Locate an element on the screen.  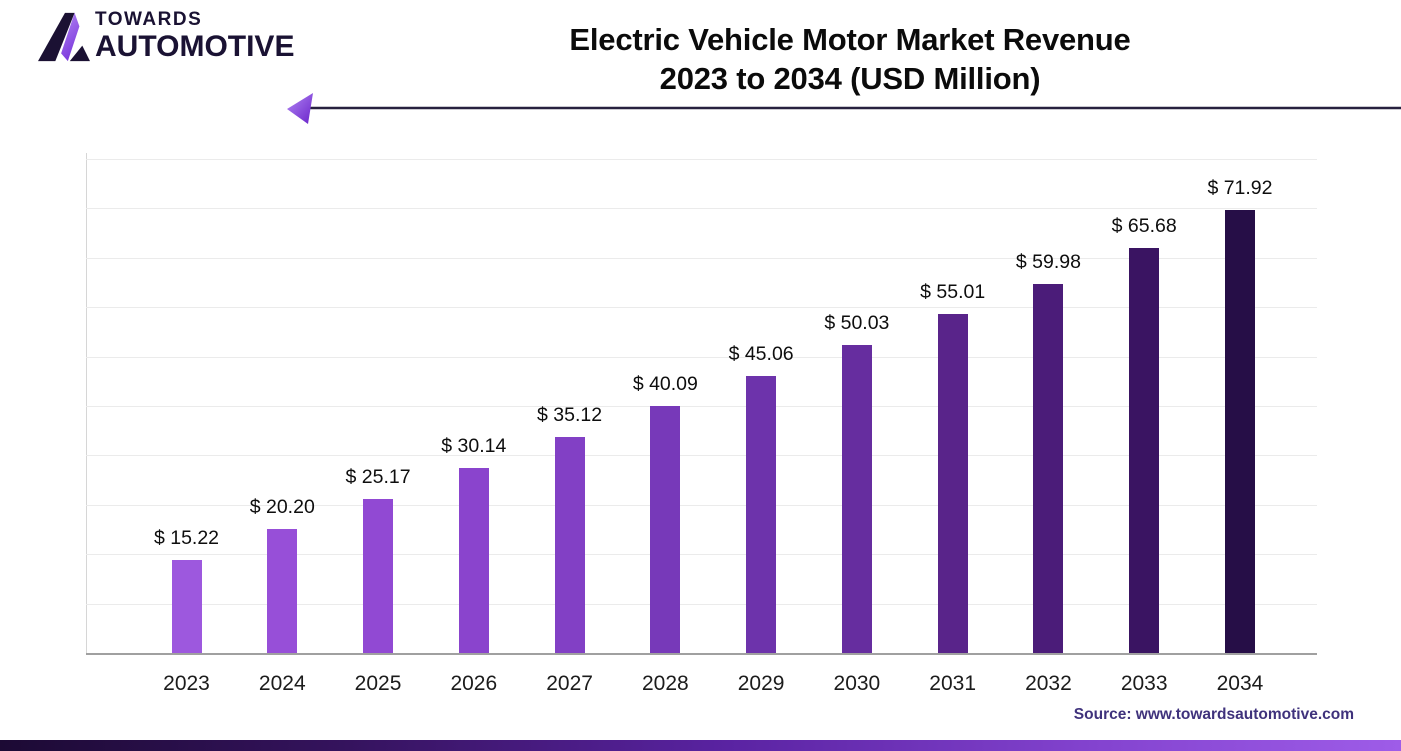
logo-a-mark-icon is located at coordinates (64, 37).